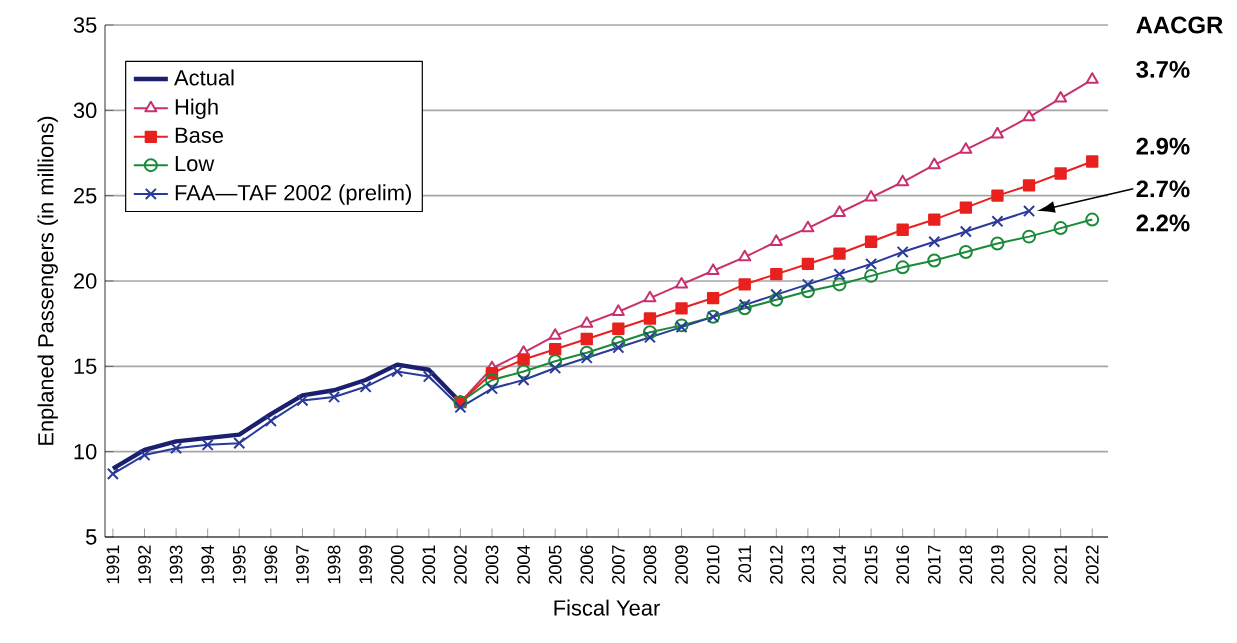 This screenshot has width=1237, height=643. What do you see at coordinates (1179, 25) in the screenshot?
I see `text: AACGR` at bounding box center [1179, 25].